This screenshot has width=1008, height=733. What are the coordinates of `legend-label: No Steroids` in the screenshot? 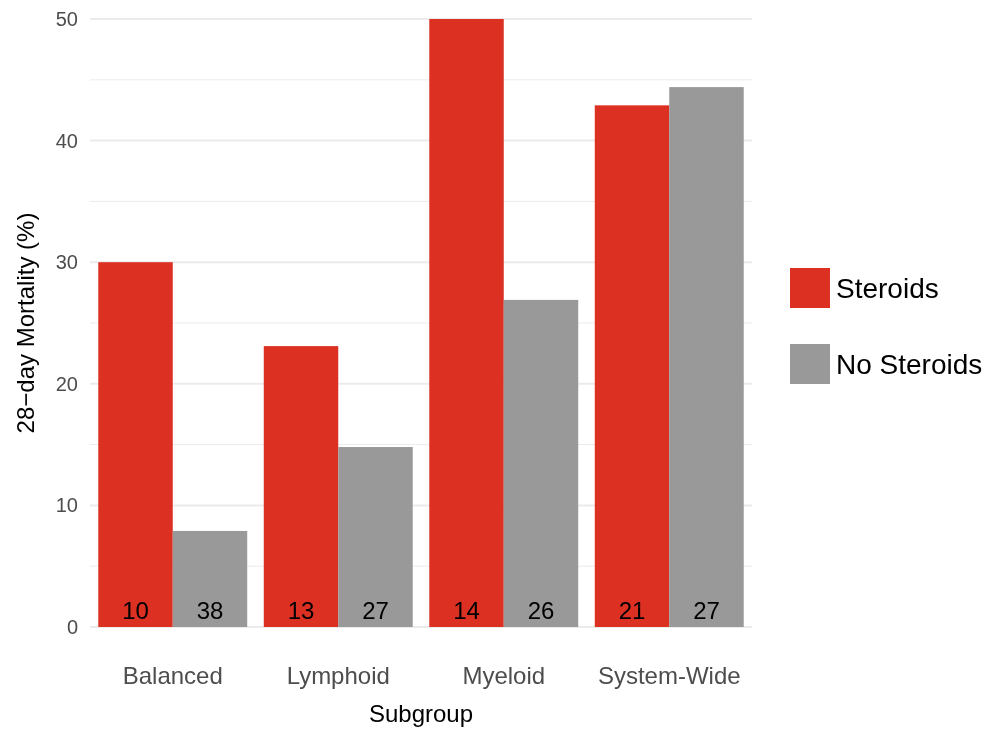 It's located at (909, 364).